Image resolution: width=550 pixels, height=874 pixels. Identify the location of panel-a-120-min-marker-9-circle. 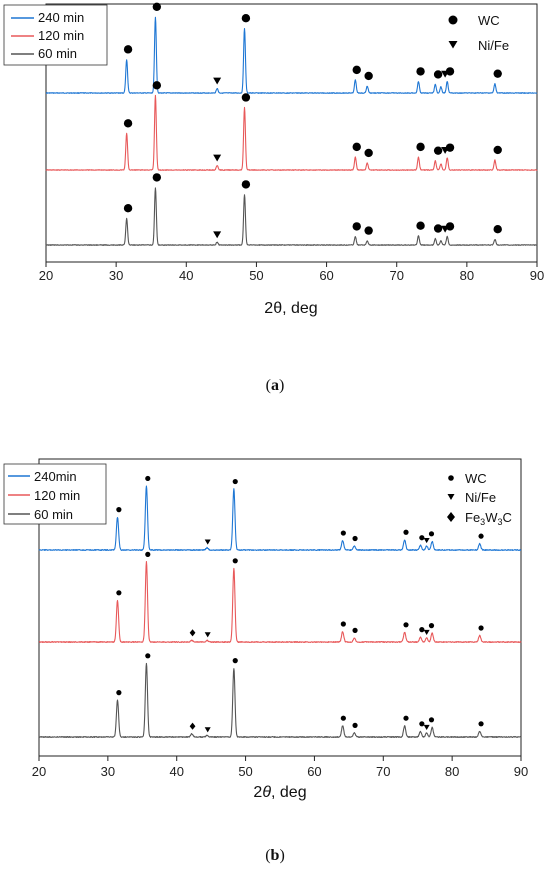
(450, 147).